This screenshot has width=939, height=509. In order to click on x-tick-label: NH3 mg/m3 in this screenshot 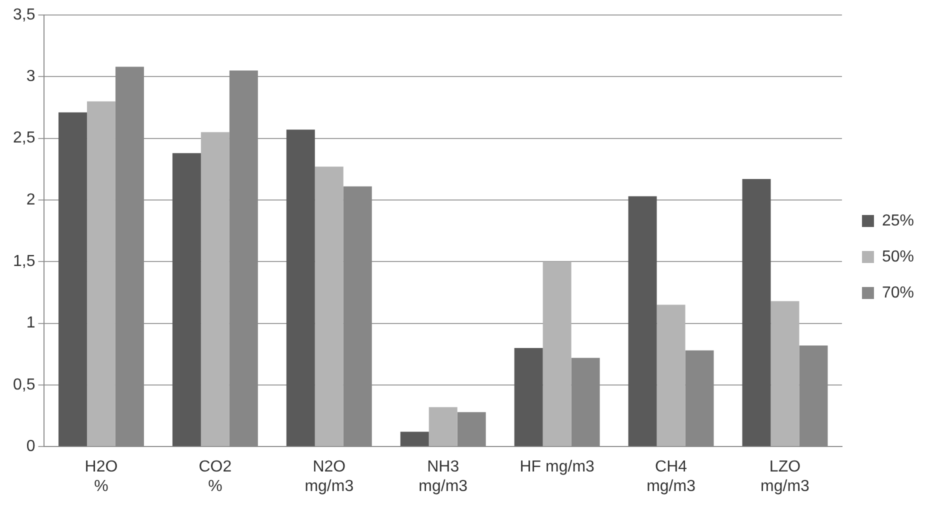, I will do `click(443, 476)`.